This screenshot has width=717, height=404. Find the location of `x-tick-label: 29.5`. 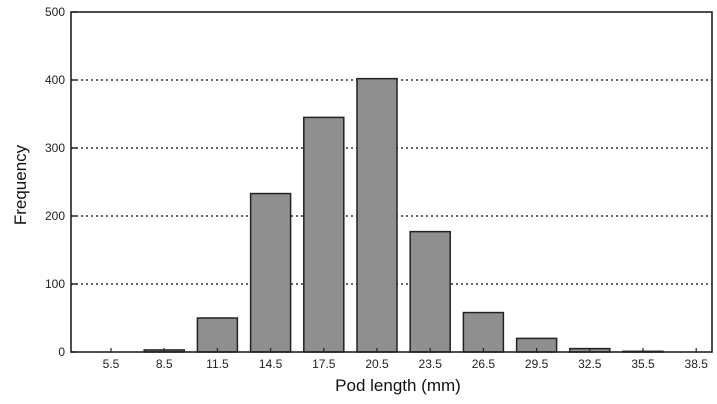

x-tick-label: 29.5 is located at coordinates (537, 364).